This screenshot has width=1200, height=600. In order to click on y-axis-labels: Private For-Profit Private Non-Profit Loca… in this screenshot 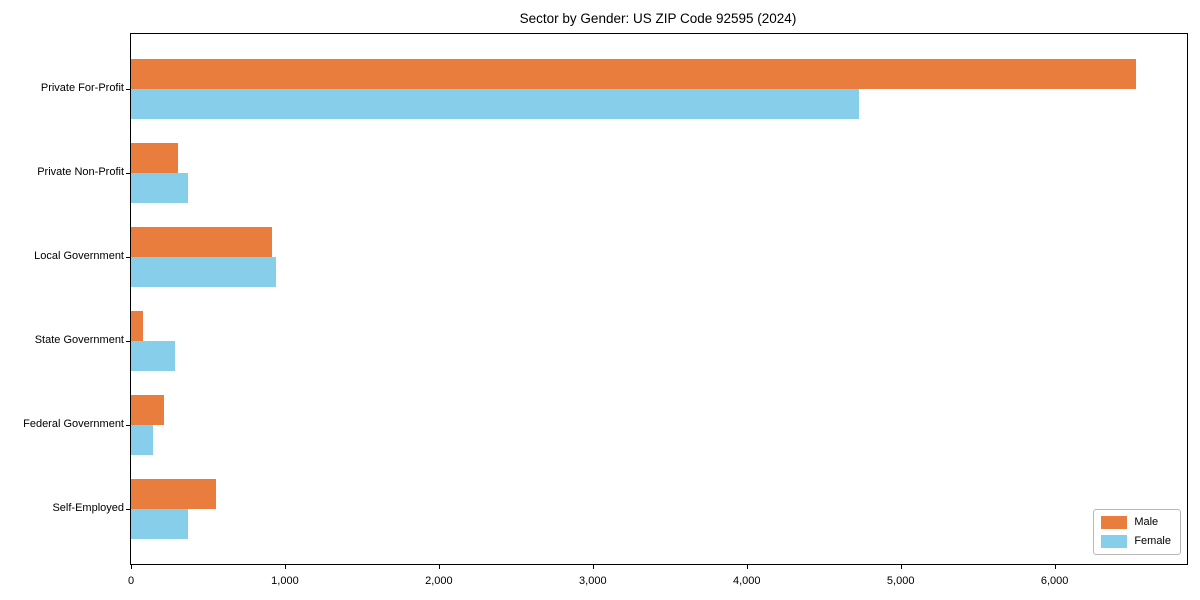, I will do `click(63, 298)`.